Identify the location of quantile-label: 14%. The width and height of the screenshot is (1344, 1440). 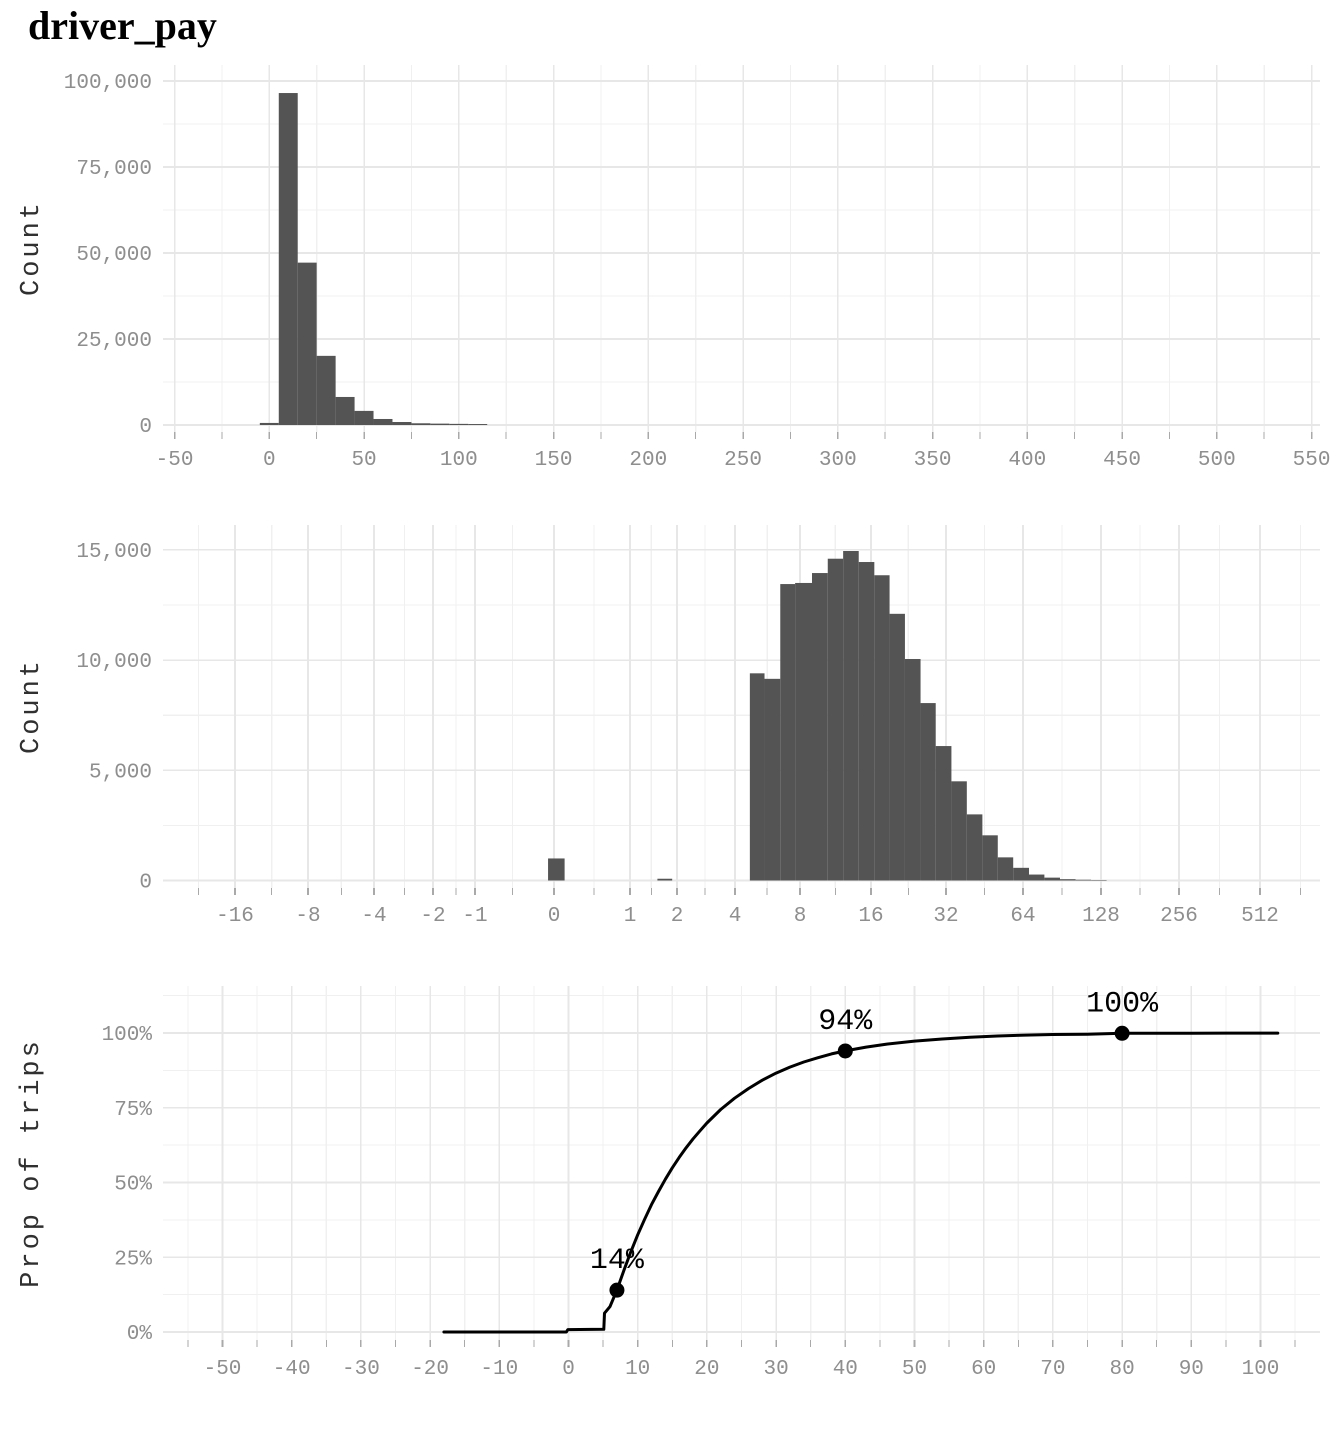
(617, 1261).